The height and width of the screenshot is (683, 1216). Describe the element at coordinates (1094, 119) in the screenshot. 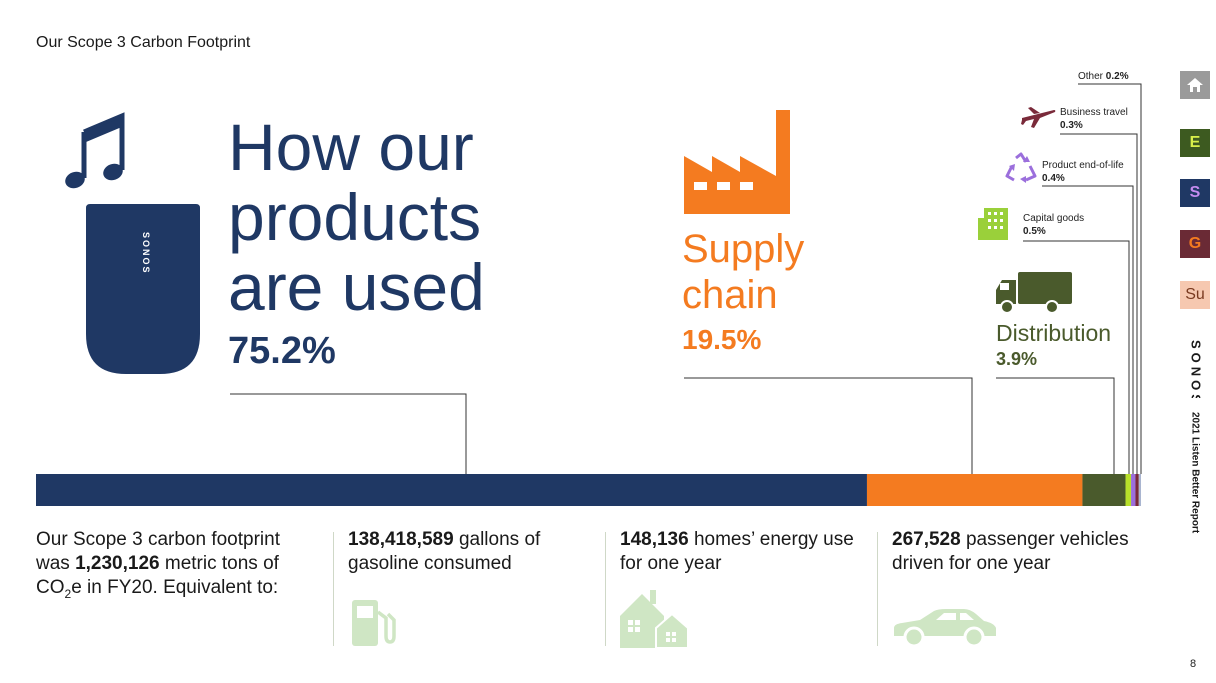

I see `business-travel-callout: Business travel 0.3%` at that location.